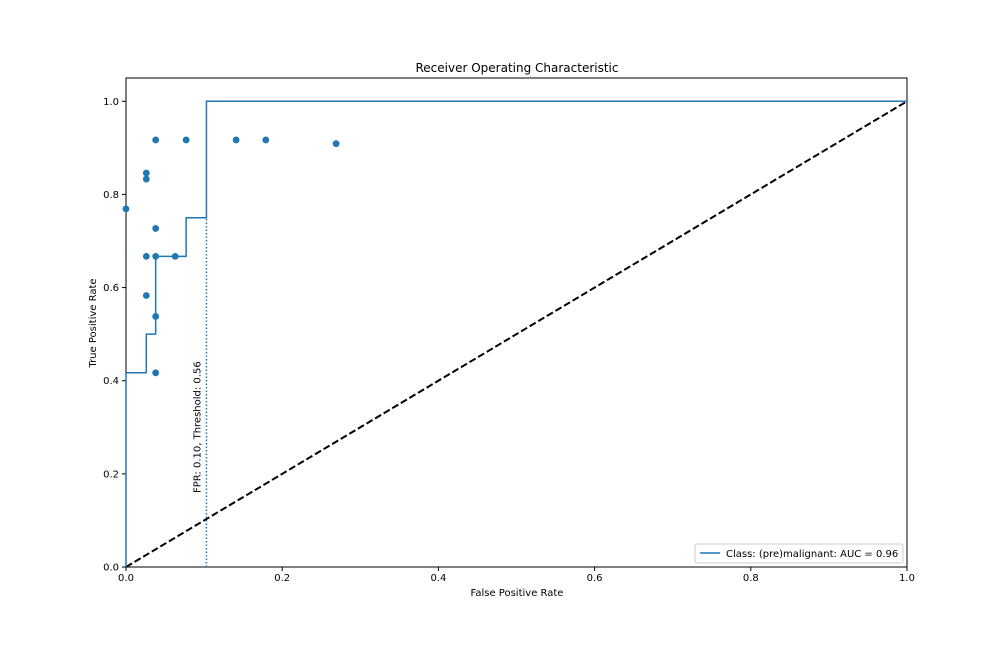 The height and width of the screenshot is (648, 1008). Describe the element at coordinates (111, 474) in the screenshot. I see `y-tick-label: 0.2` at that location.